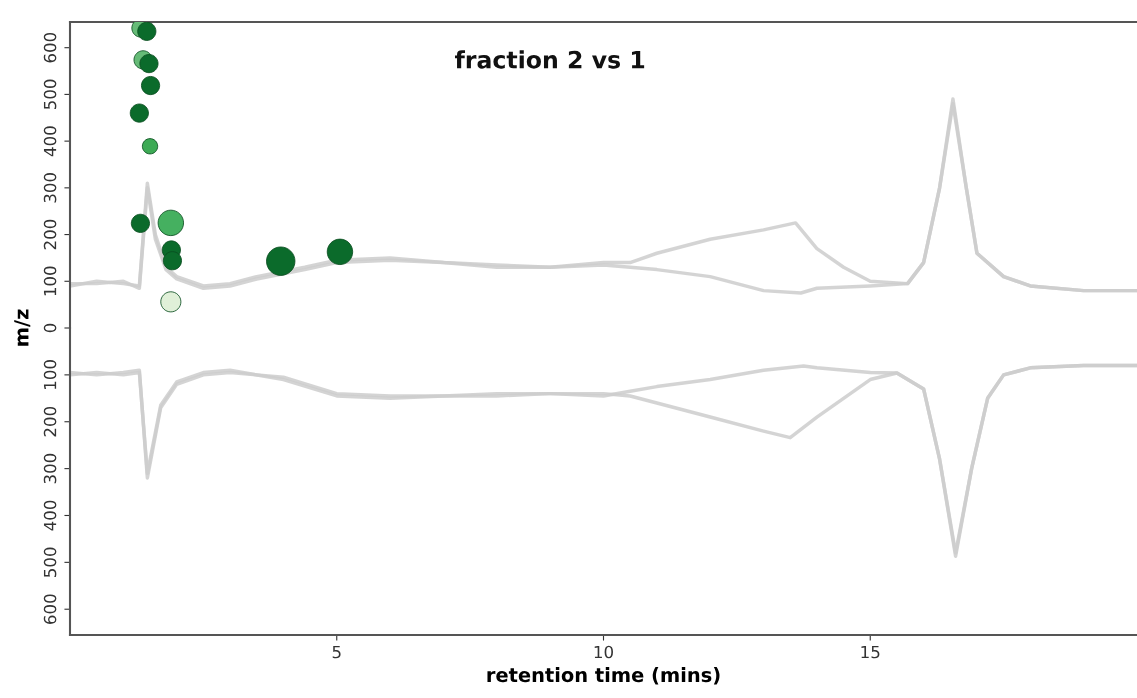 Image resolution: width=1137 pixels, height=698 pixels. Describe the element at coordinates (549, 59) in the screenshot. I see `text: fraction 2 vs 1` at that location.